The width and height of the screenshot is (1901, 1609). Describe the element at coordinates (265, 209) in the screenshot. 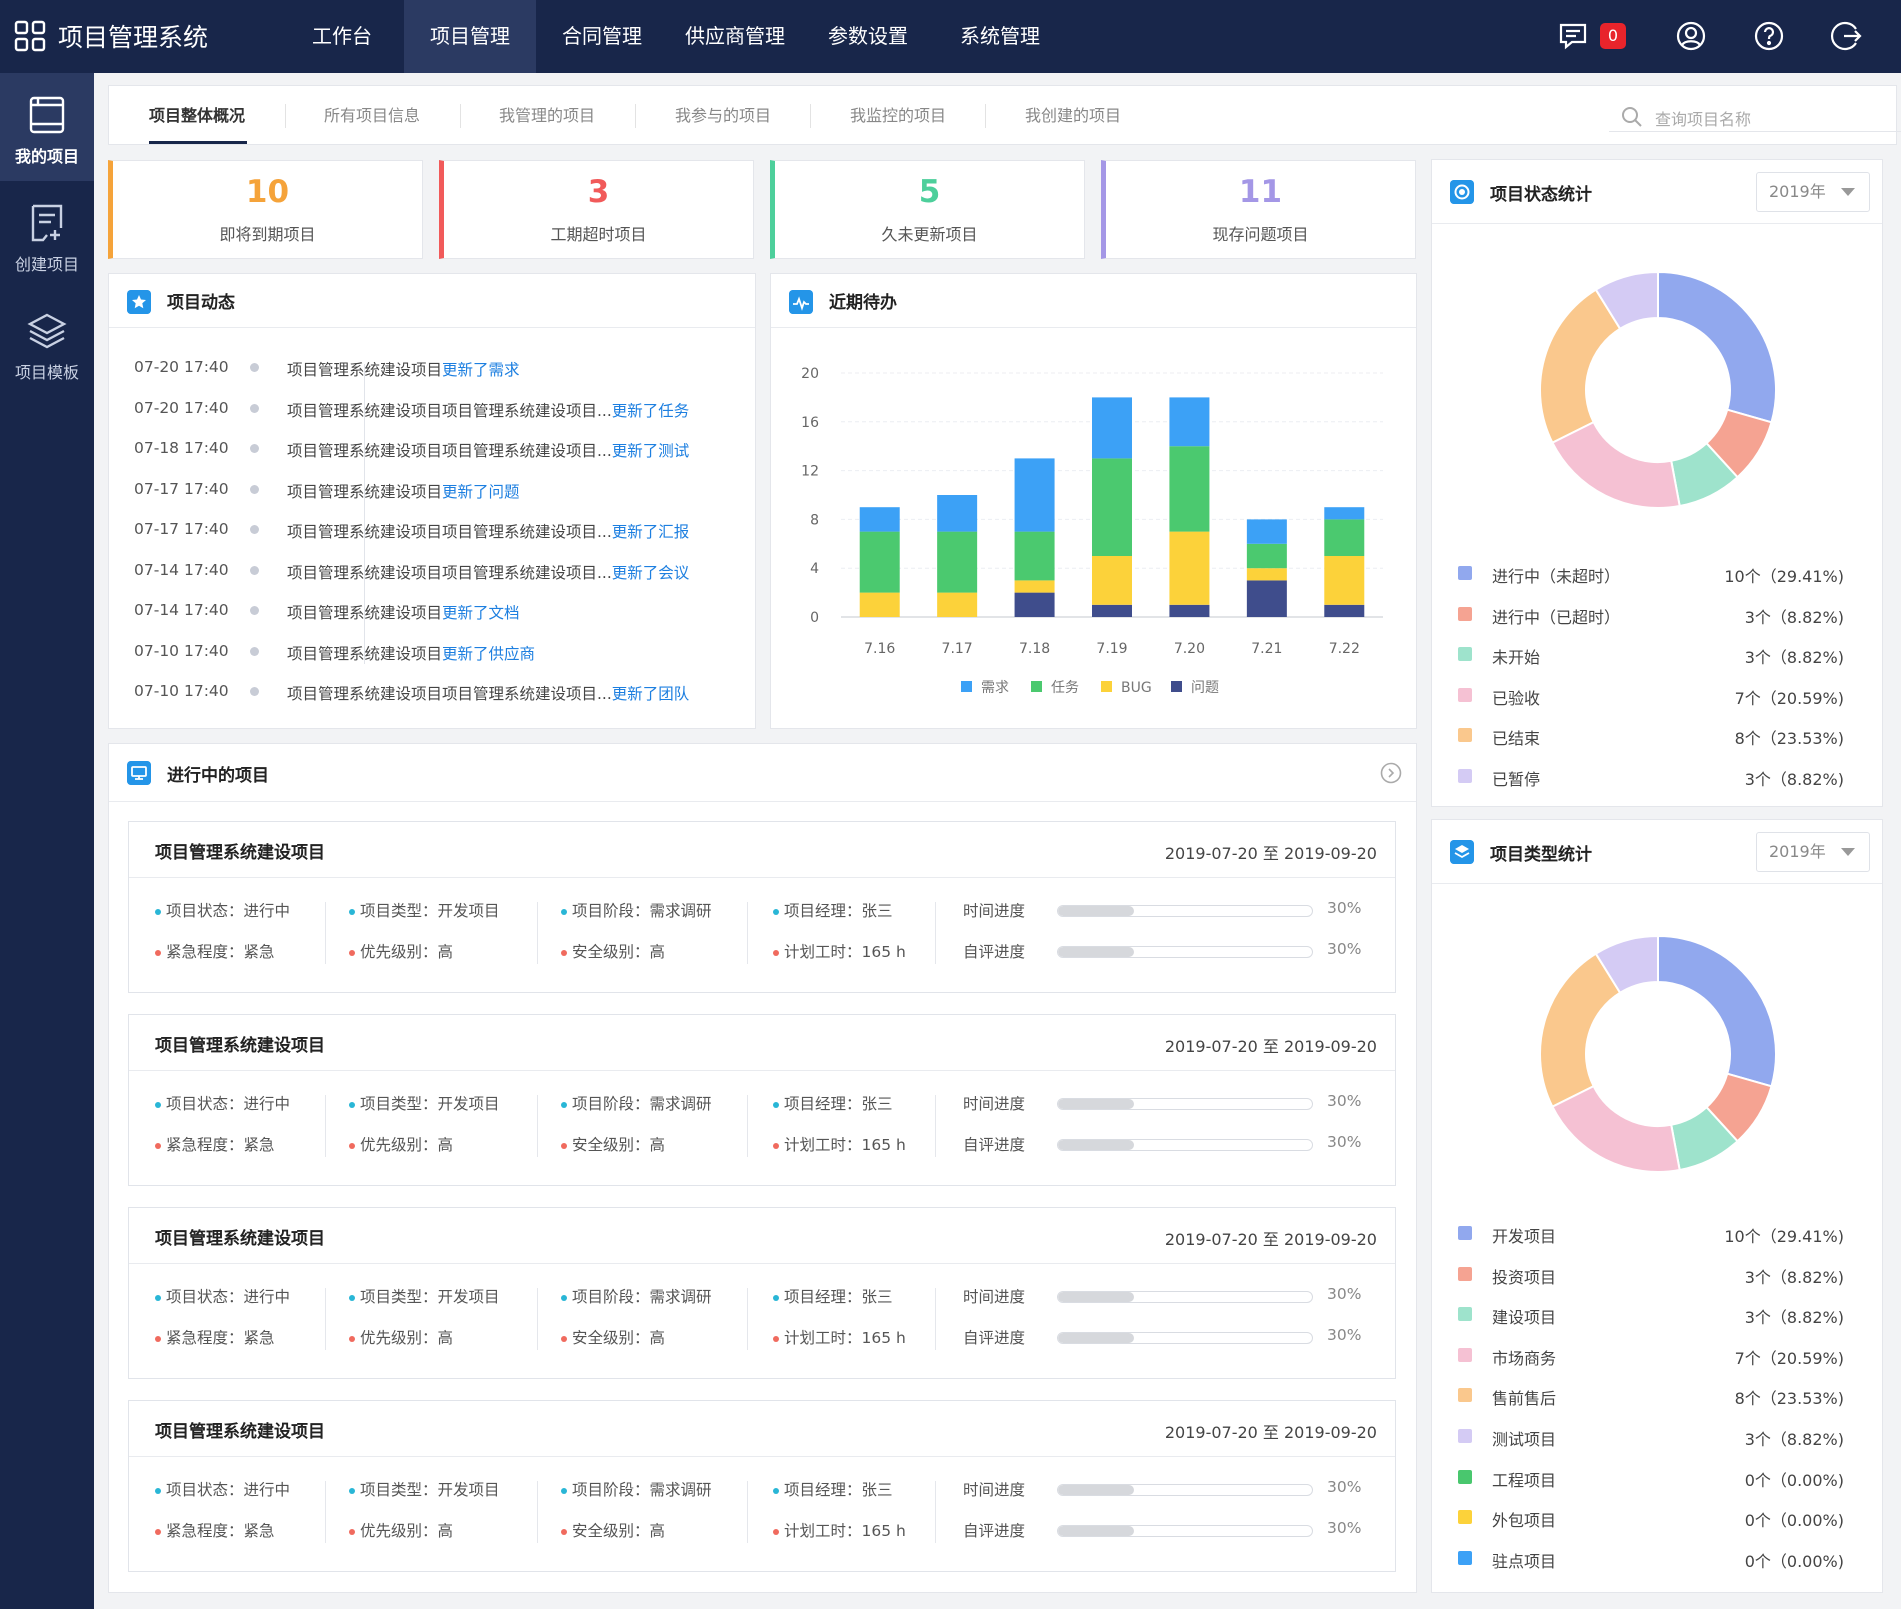

I see `stat-card-due-soon: 10 即将到期项目` at that location.